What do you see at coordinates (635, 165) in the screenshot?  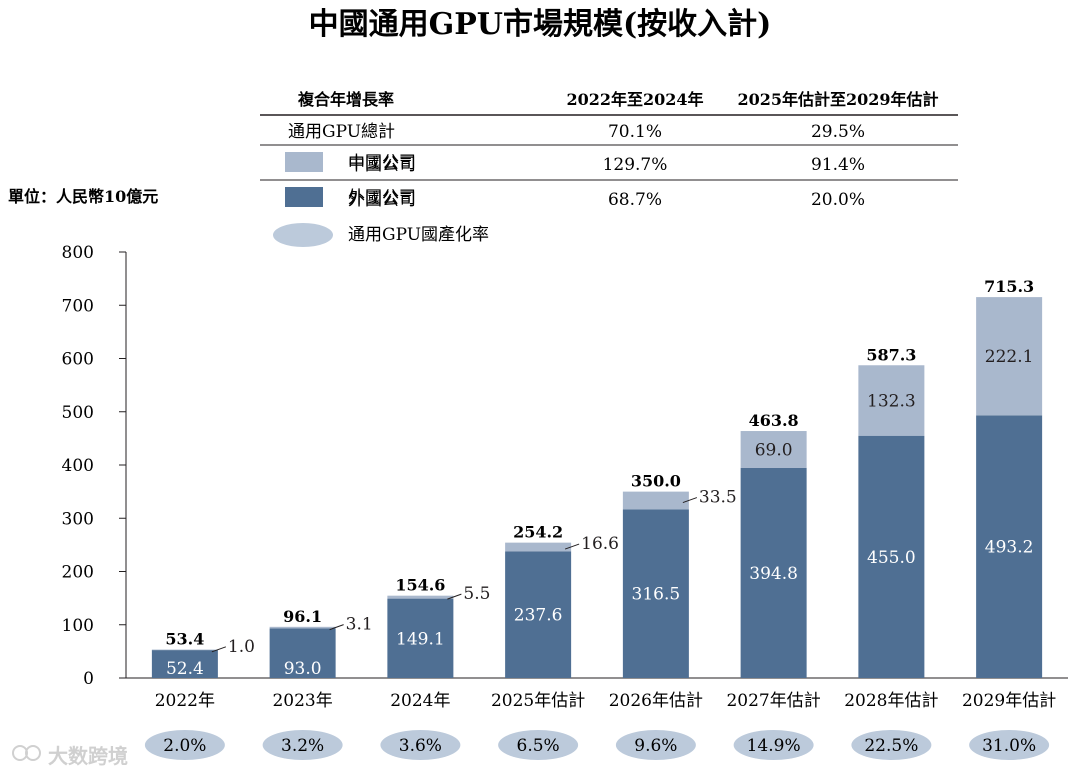 I see `table-cell: 129.7%` at bounding box center [635, 165].